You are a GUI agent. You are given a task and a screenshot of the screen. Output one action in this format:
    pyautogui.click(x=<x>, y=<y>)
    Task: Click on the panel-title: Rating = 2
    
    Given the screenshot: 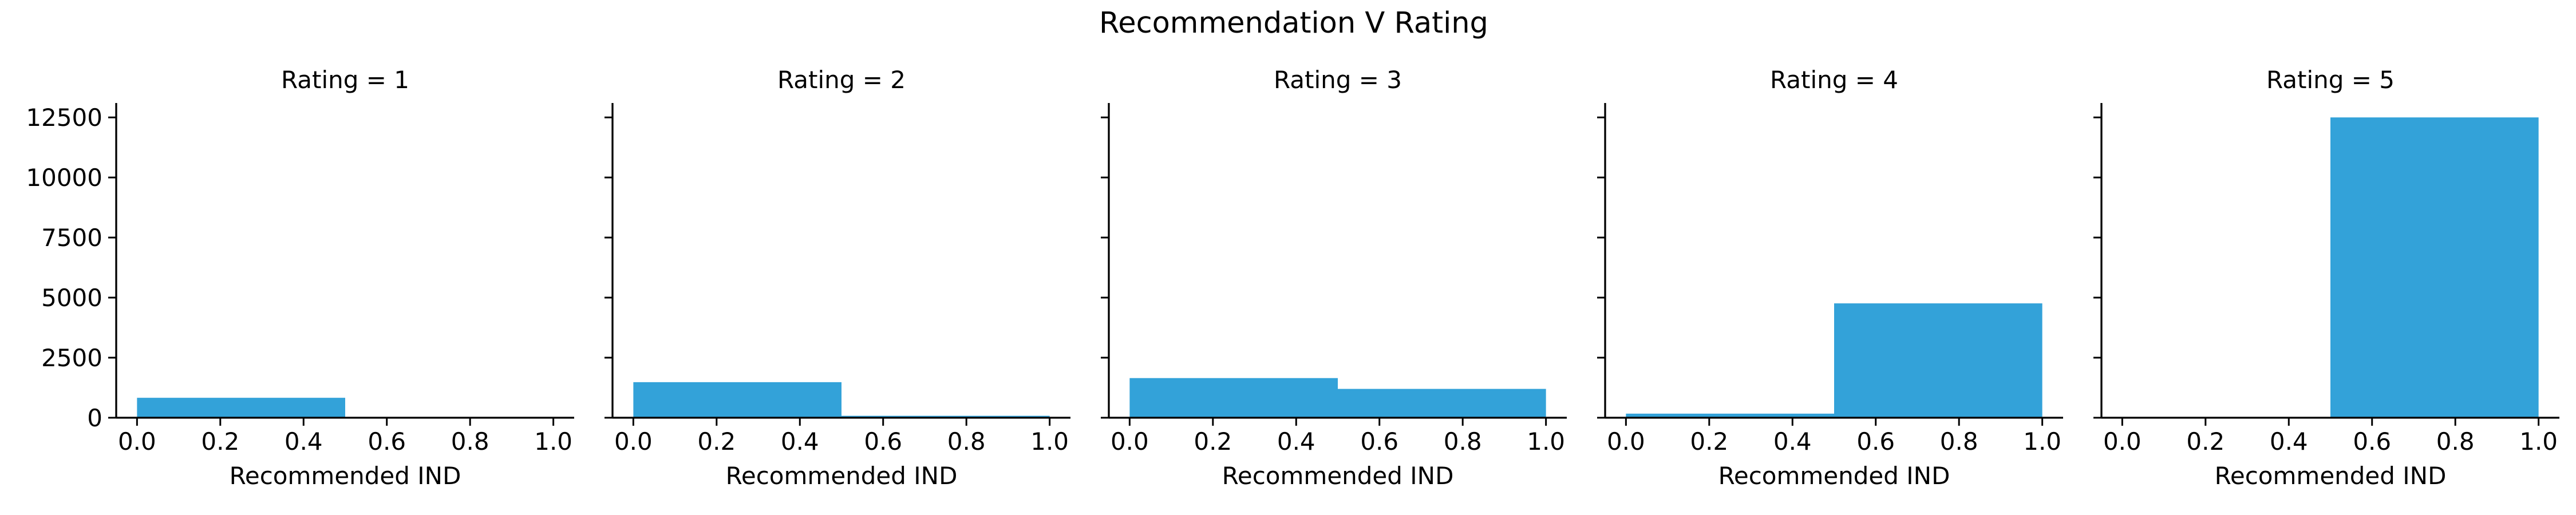 What is the action you would take?
    pyautogui.click(x=841, y=80)
    